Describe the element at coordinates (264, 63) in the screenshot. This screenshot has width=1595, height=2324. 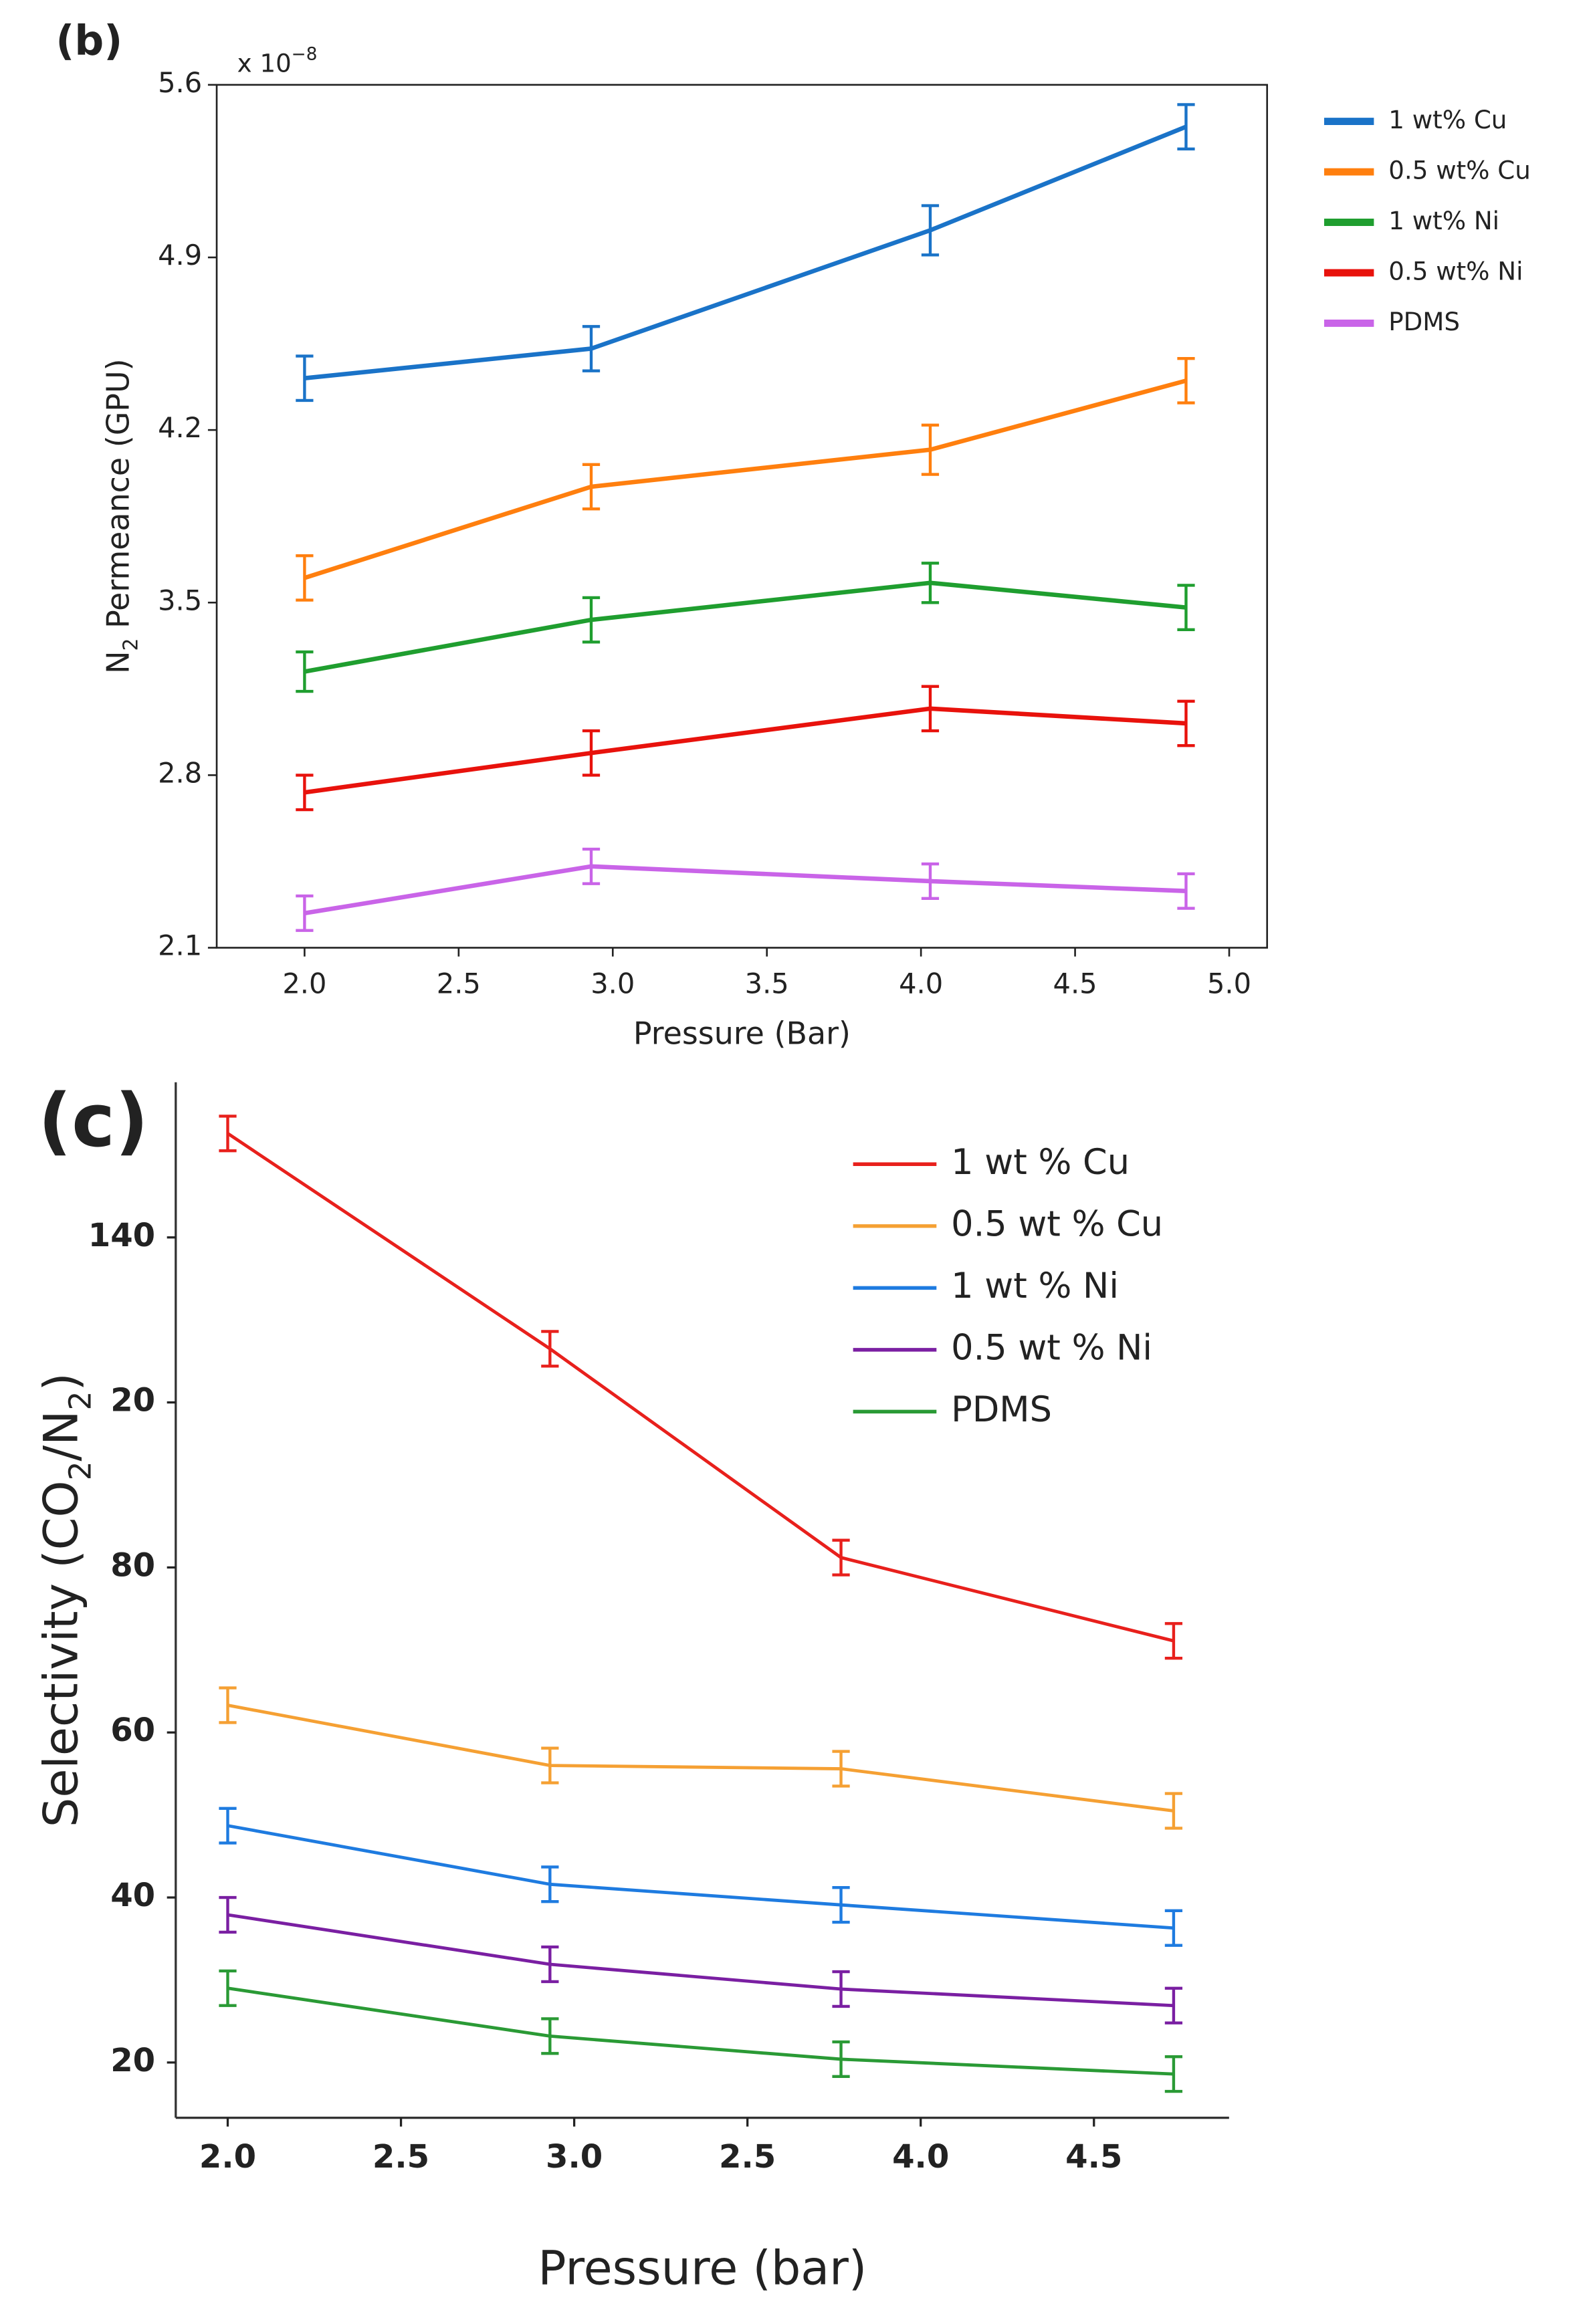
I see `scale-base: x 10` at that location.